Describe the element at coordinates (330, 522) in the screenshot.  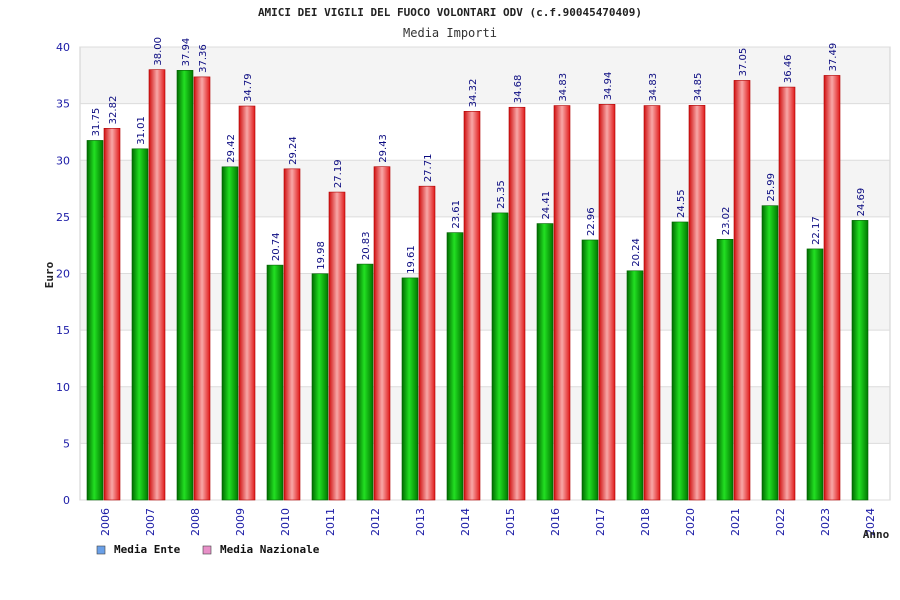
I see `x-tick-label-2011: 2011` at that location.